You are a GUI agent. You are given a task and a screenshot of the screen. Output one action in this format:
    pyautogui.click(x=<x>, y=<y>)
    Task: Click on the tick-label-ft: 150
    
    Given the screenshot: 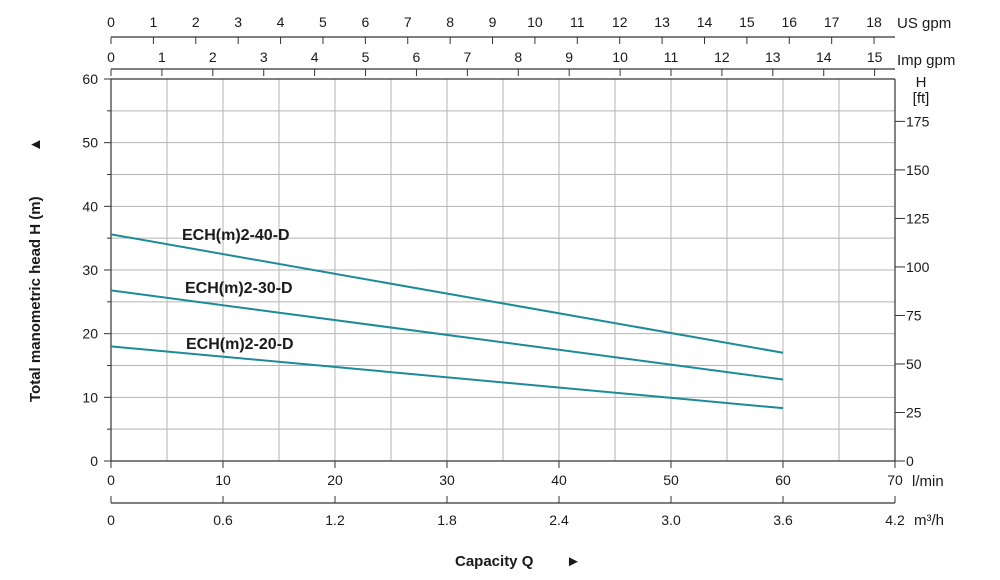 What is the action you would take?
    pyautogui.click(x=918, y=170)
    